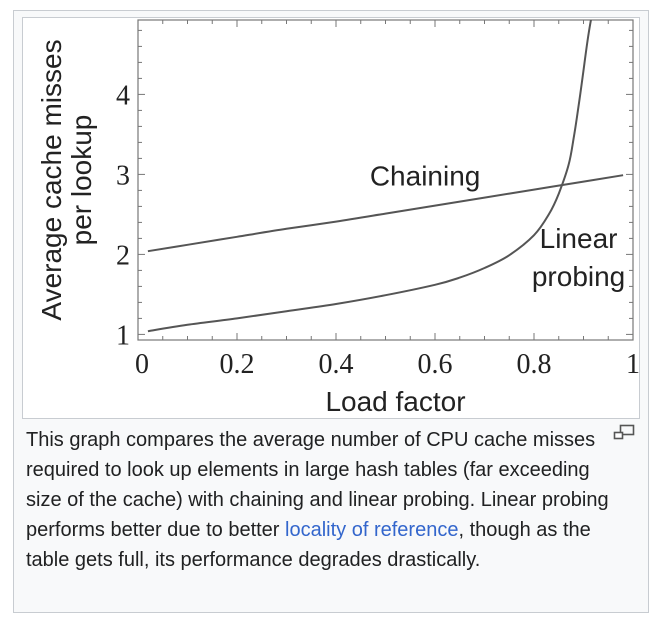 Image resolution: width=661 pixels, height=642 pixels. What do you see at coordinates (632, 364) in the screenshot?
I see `x-tick-label: 1` at bounding box center [632, 364].